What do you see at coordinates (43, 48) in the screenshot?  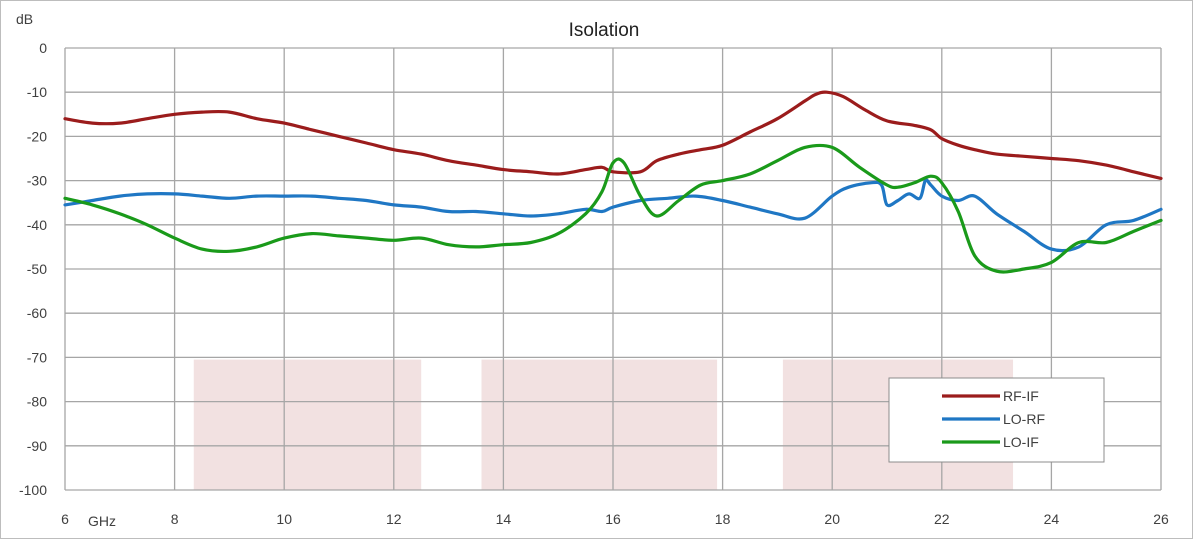 I see `y-tick-label-0: 0` at bounding box center [43, 48].